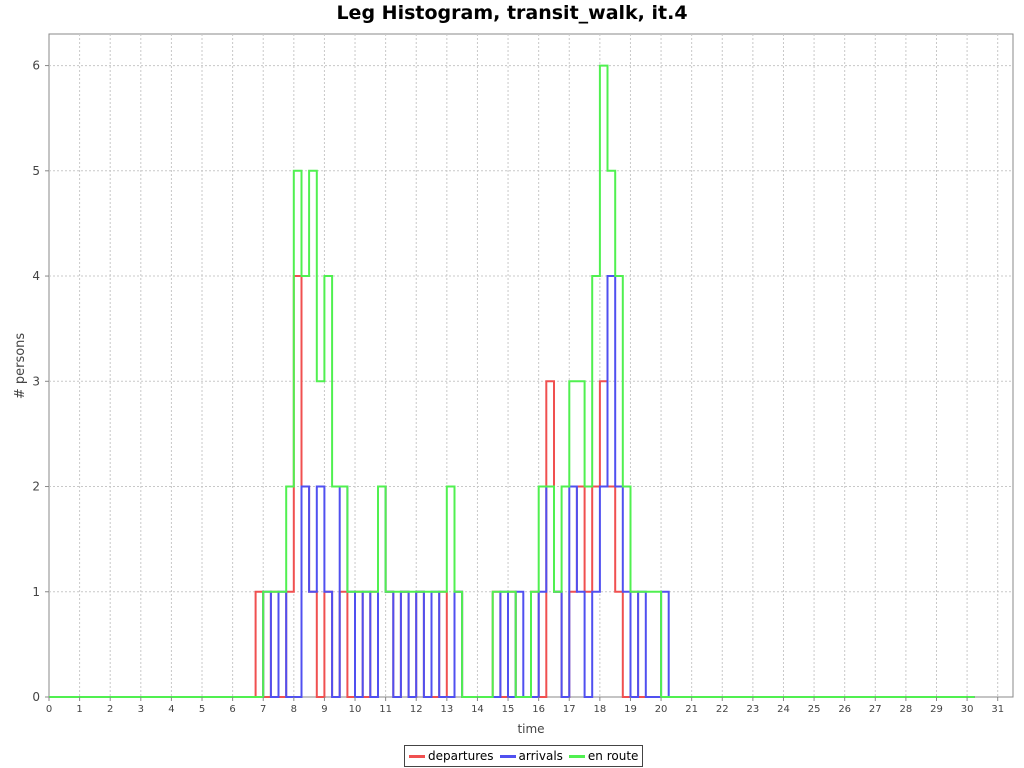  Describe the element at coordinates (36, 381) in the screenshot. I see `y-tick-label: 3` at that location.